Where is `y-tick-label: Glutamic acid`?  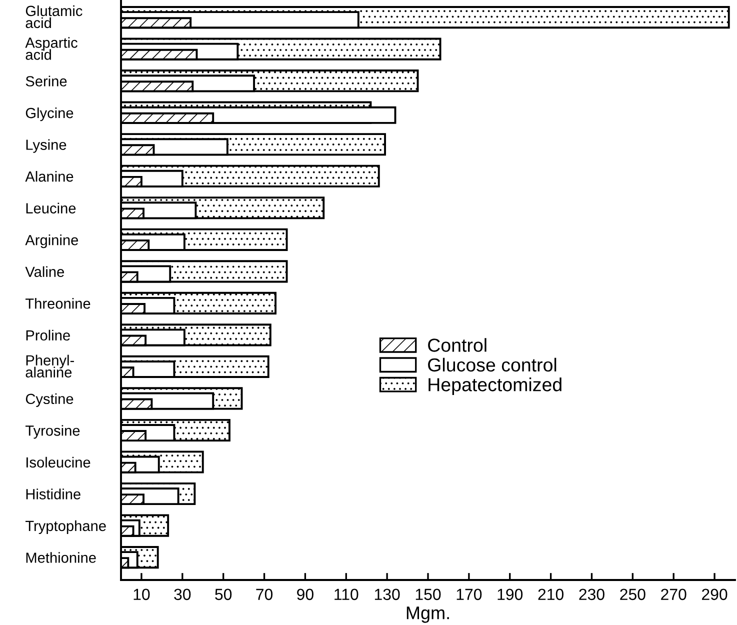
y-tick-label: Glutamic acid is located at coordinates (54, 16).